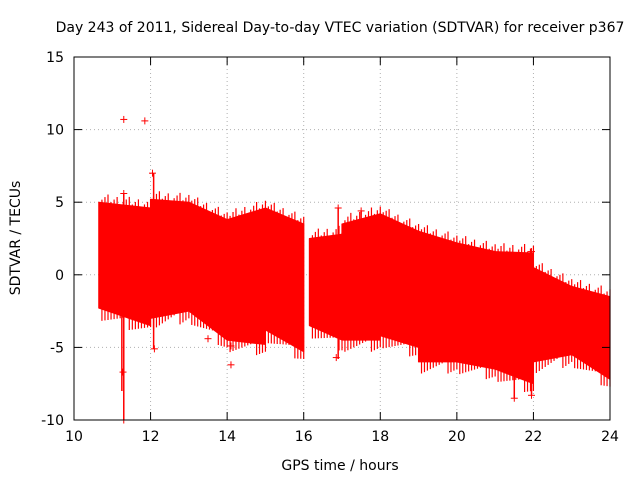 The image size is (640, 480). I want to click on y-tick-label: 15, so click(55, 58).